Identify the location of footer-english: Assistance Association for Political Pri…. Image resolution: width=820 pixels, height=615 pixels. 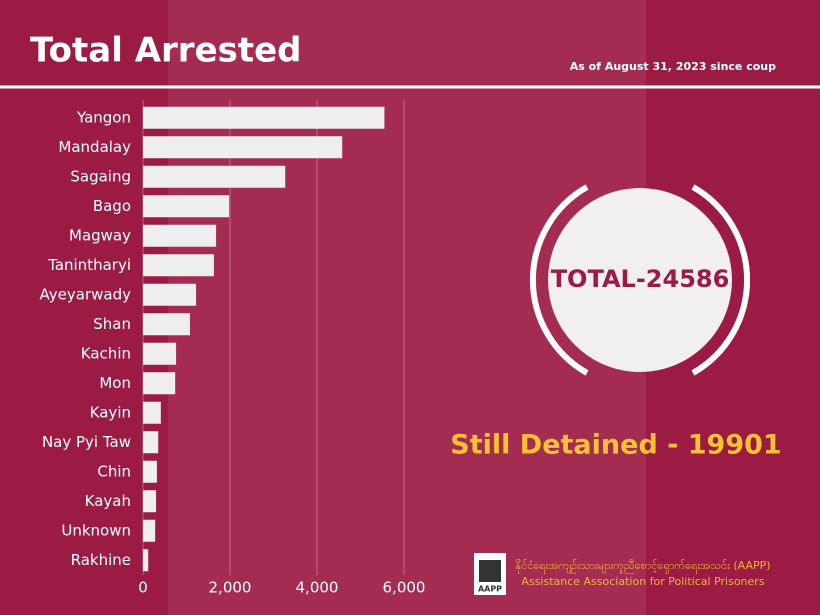
(642, 581).